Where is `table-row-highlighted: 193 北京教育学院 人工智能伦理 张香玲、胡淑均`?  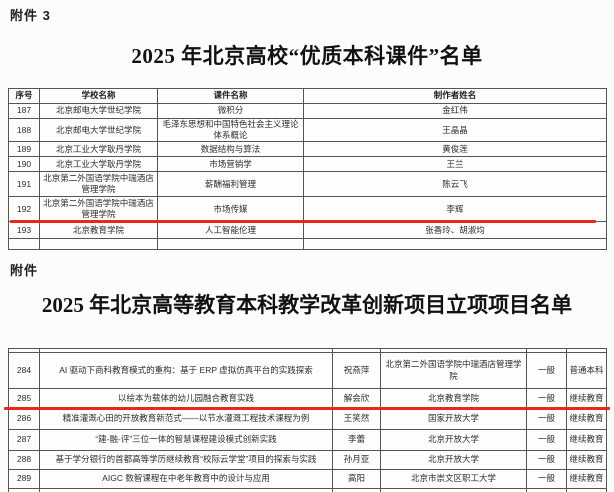 table-row-highlighted: 193 北京教育学院 人工智能伦理 张香玲、胡淑均 is located at coordinates (307, 230).